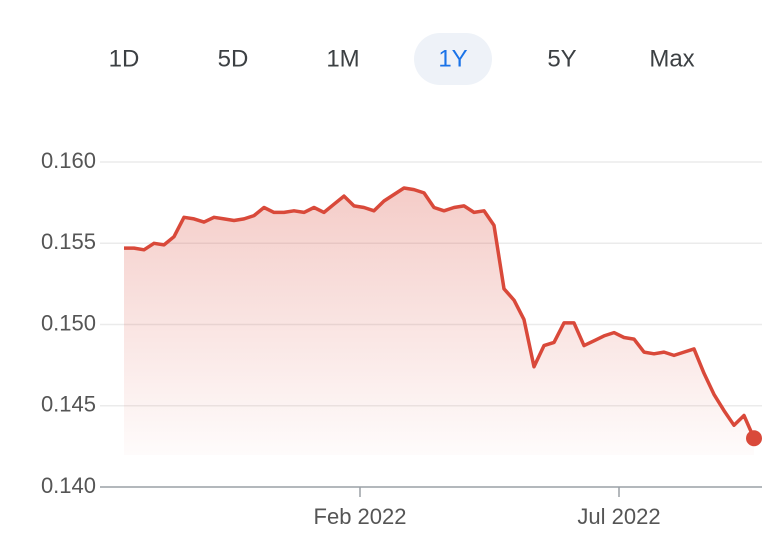 Image resolution: width=772 pixels, height=546 pixels. Describe the element at coordinates (561, 58) in the screenshot. I see `range-tab: 5Y` at that location.